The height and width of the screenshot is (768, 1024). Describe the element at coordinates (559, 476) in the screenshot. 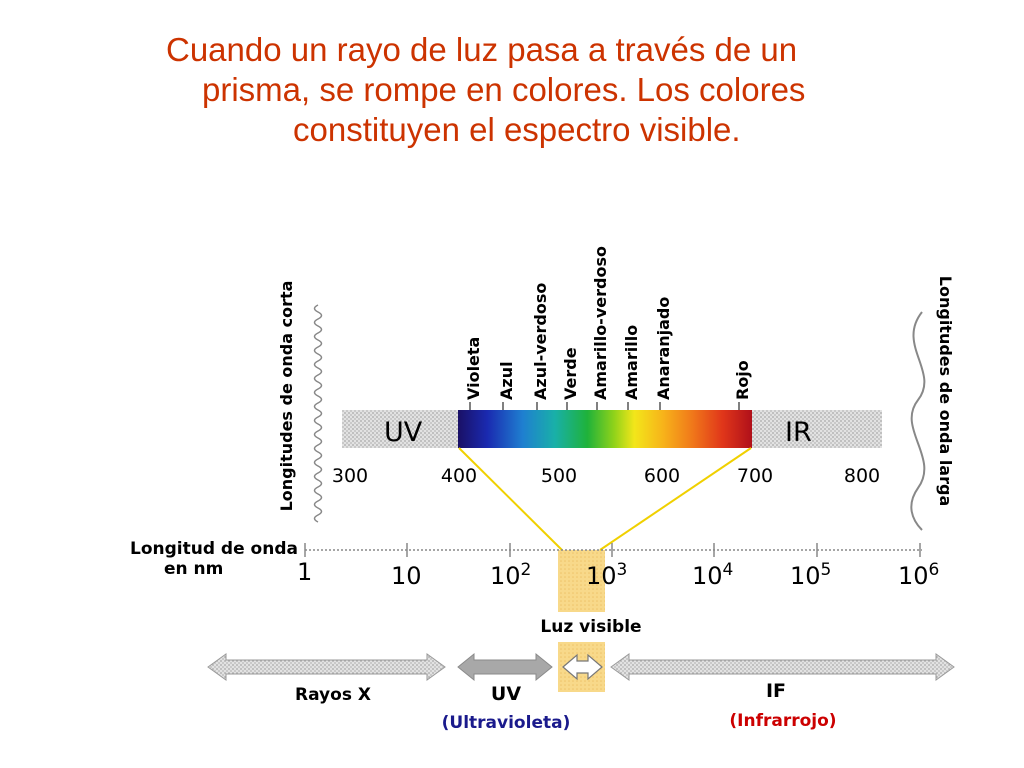

I see `nm-tick-500: 500` at that location.